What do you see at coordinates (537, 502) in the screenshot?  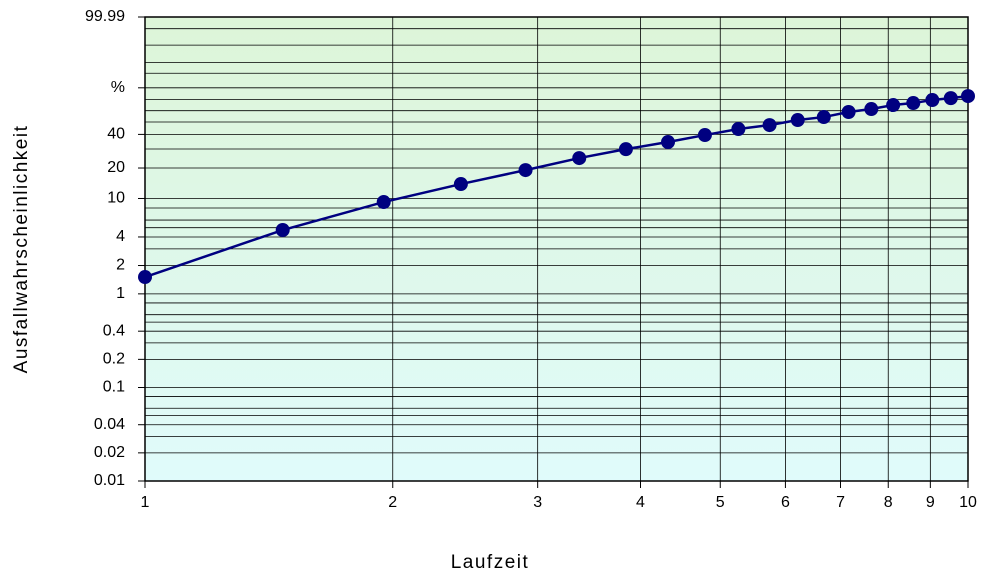 I see `x-tick-label: 3` at bounding box center [537, 502].